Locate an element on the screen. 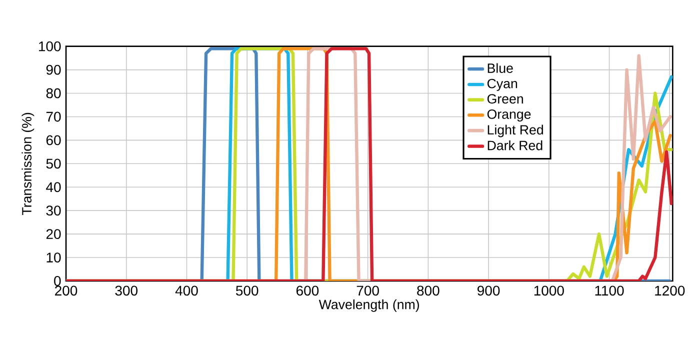  legend-label: Light Red is located at coordinates (515, 131).